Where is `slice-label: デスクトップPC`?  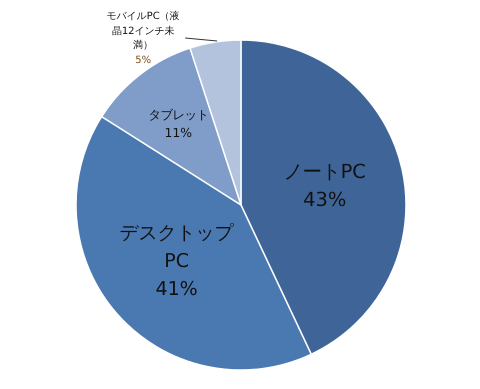 slice-label: デスクトップPC is located at coordinates (176, 247).